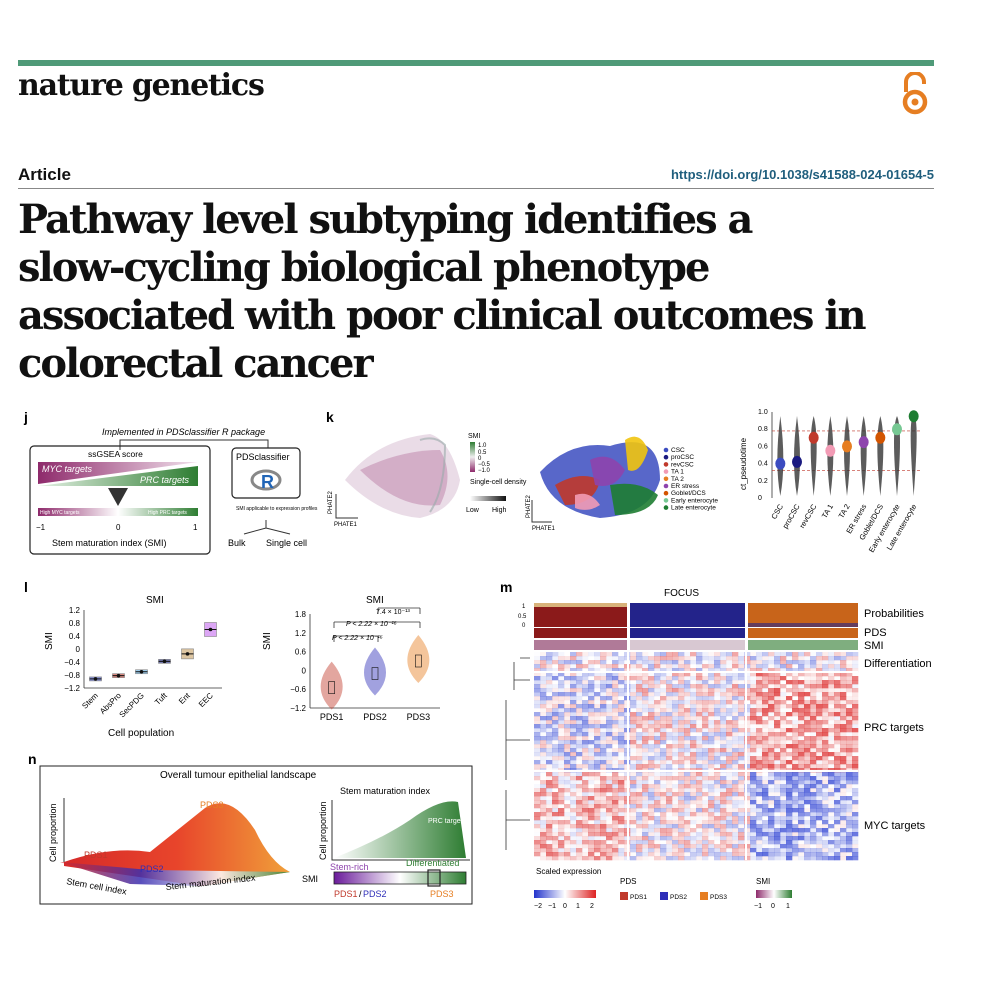 This screenshot has height=982, width=982. I want to click on smi-legend2-title: SMI, so click(763, 881).